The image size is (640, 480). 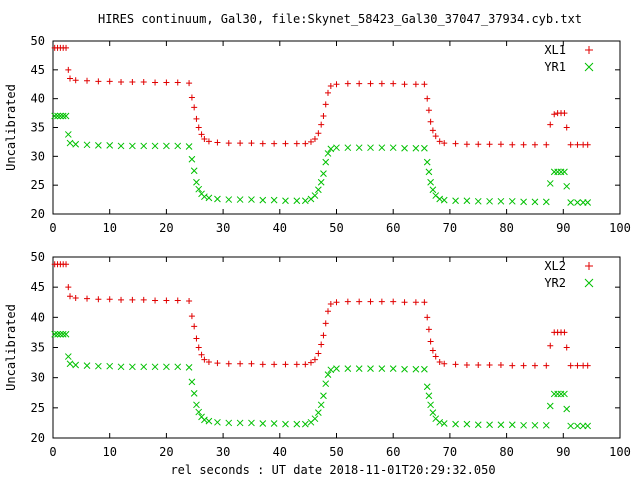 What do you see at coordinates (393, 452) in the screenshot?
I see `x-tick-label: 60` at bounding box center [393, 452].